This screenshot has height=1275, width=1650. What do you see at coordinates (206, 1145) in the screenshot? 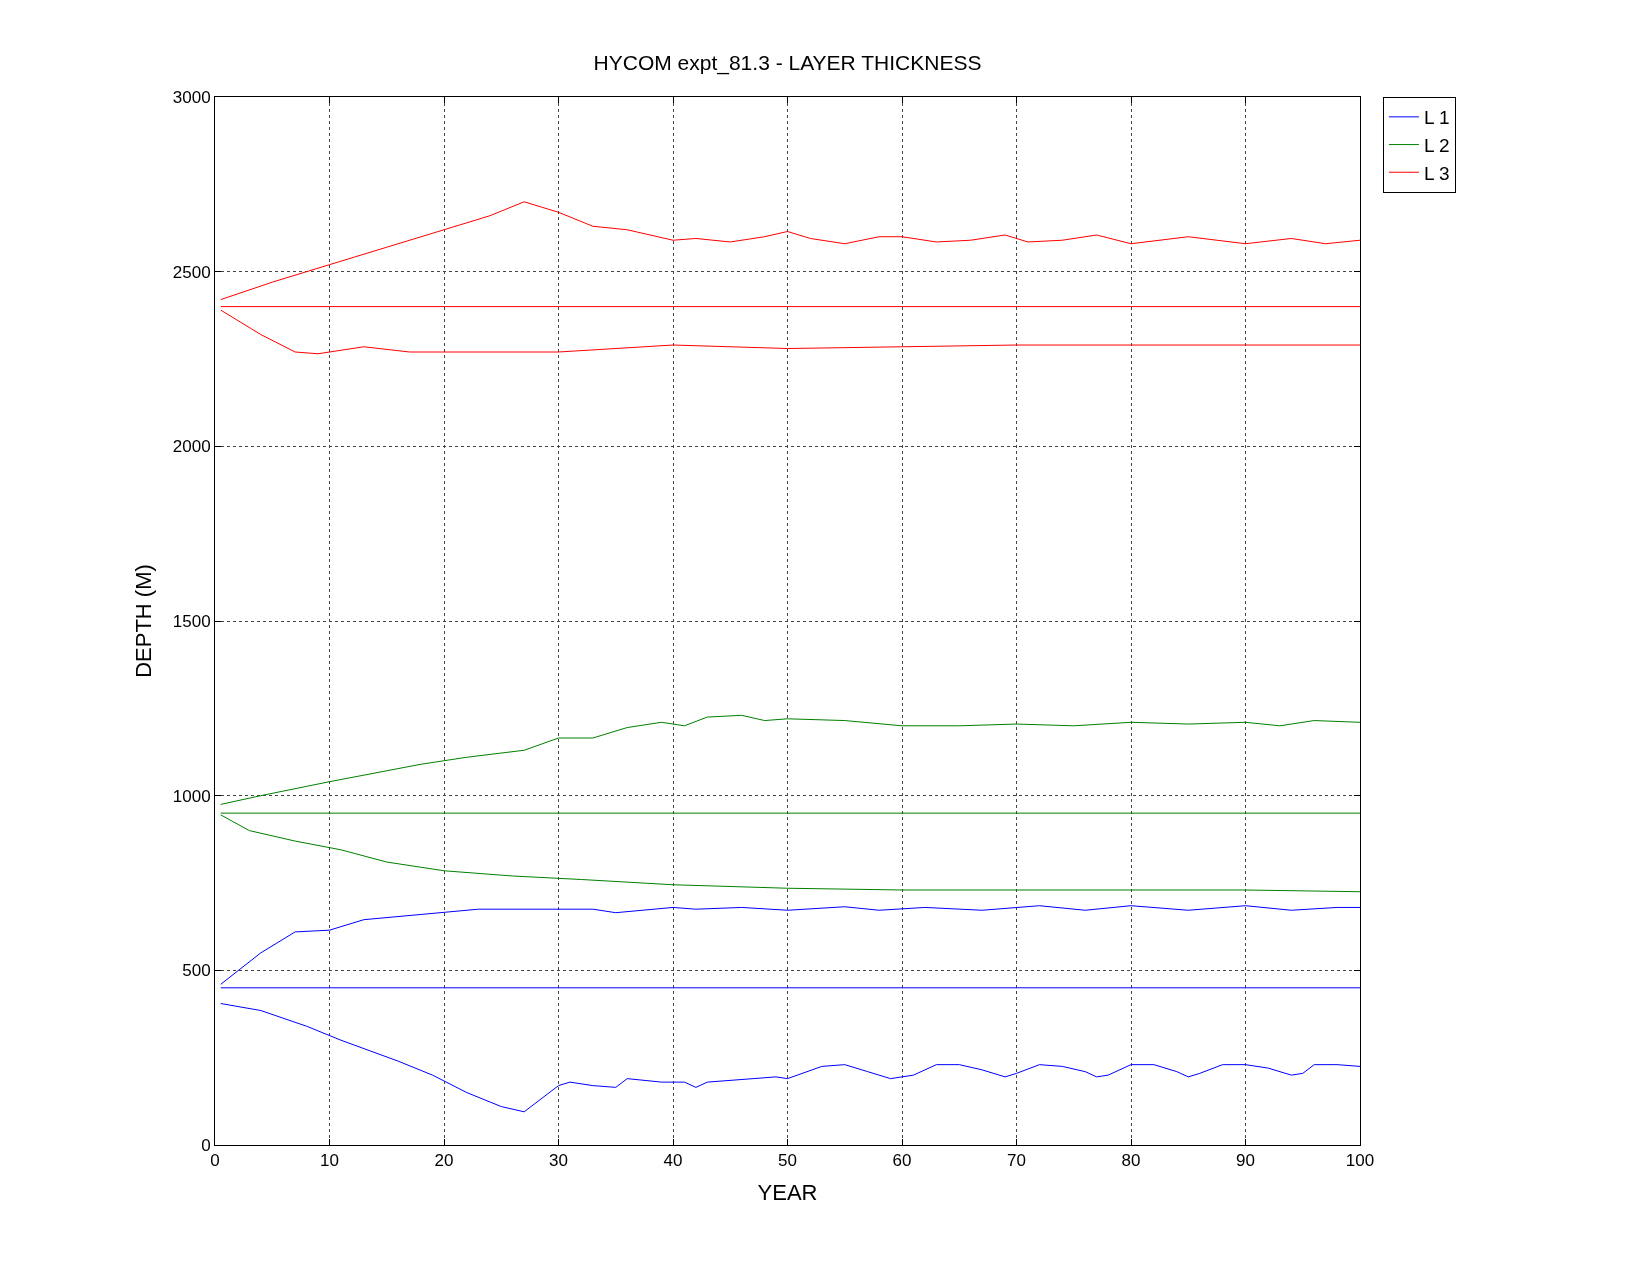
I see `y-tick-label: 0` at bounding box center [206, 1145].